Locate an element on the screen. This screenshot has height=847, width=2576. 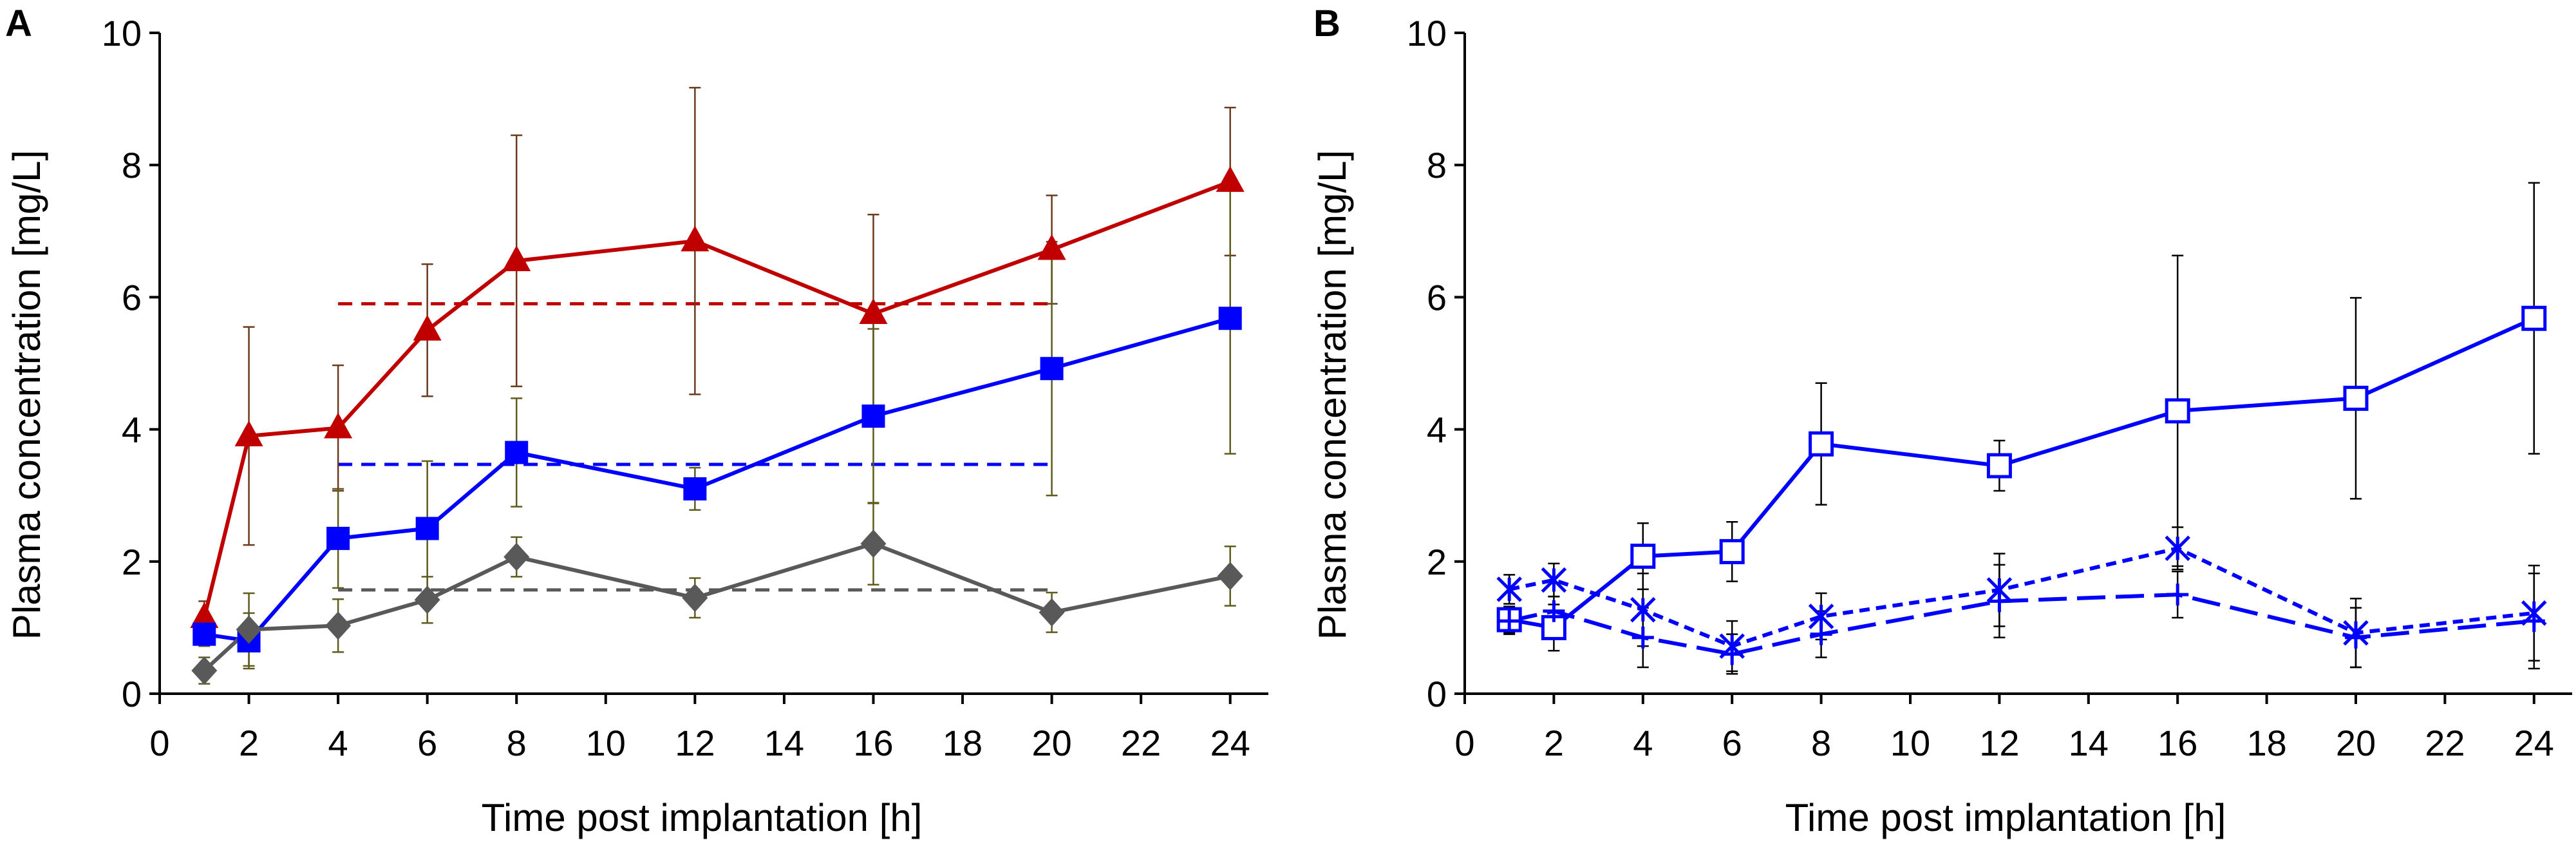
panel-a-x-axis-title: Time post implantation [h] is located at coordinates (702, 817).